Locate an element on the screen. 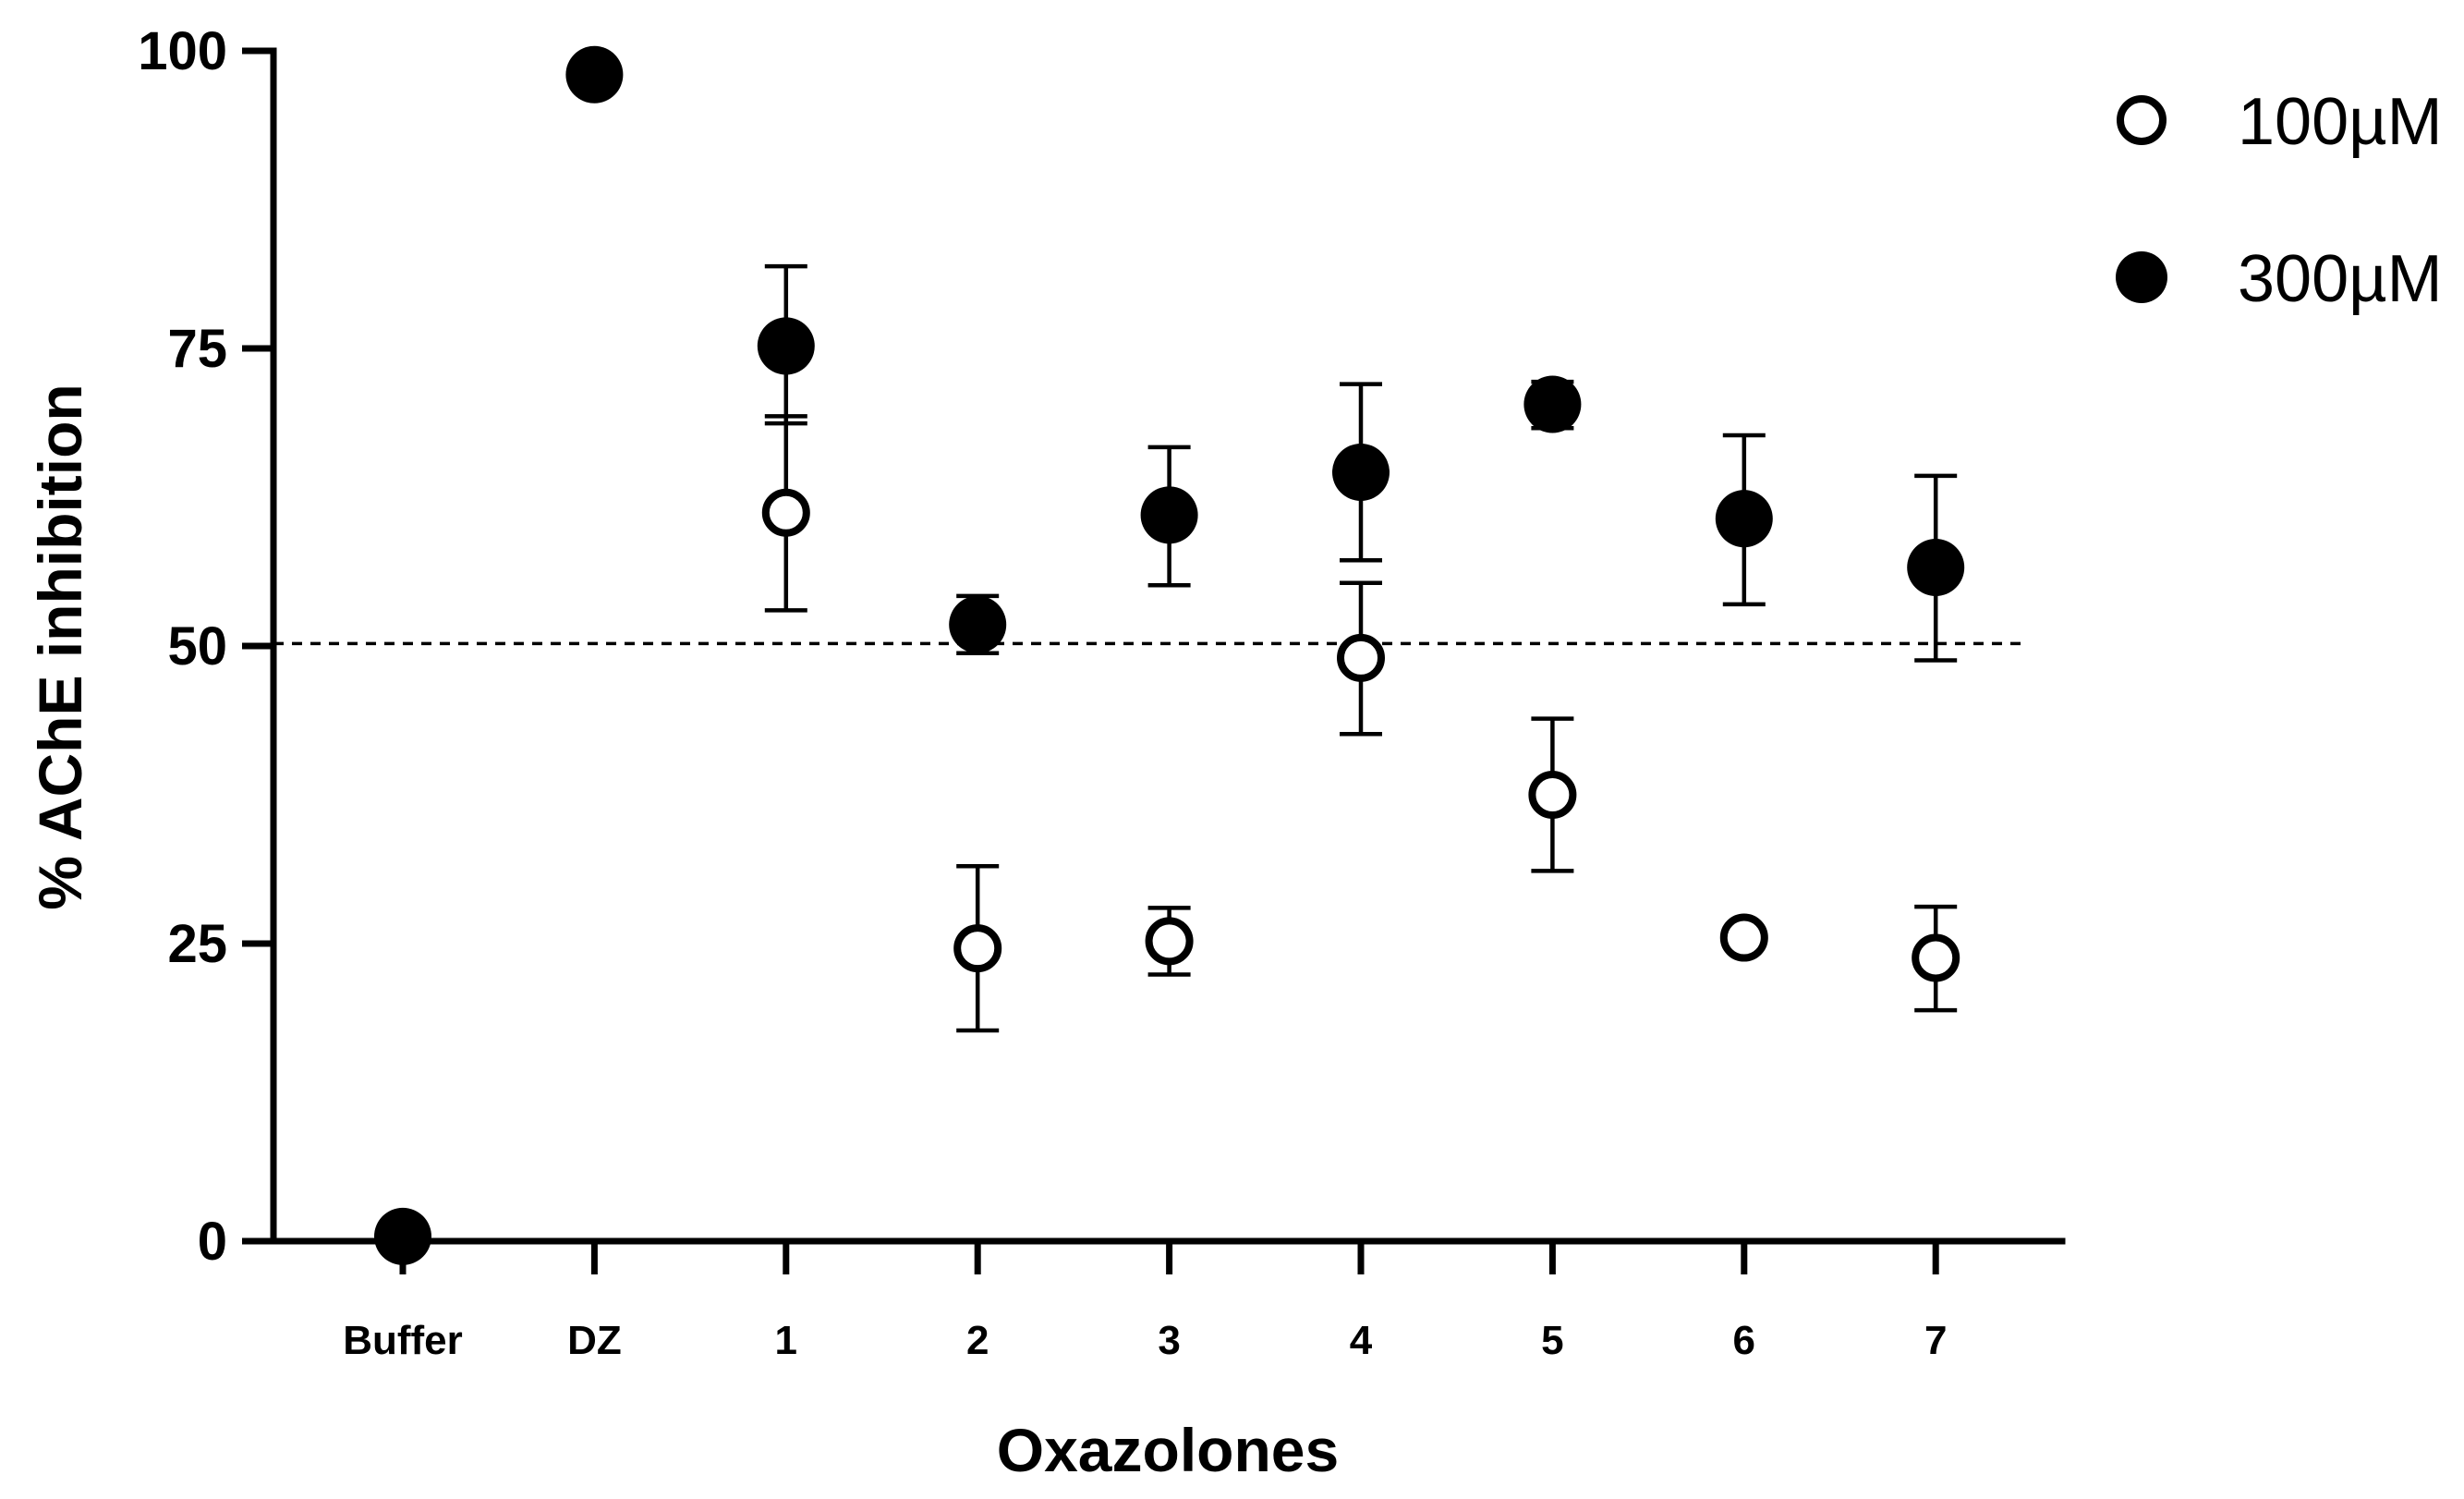 The height and width of the screenshot is (1499, 2464). legend-label: 300µM is located at coordinates (2340, 279).